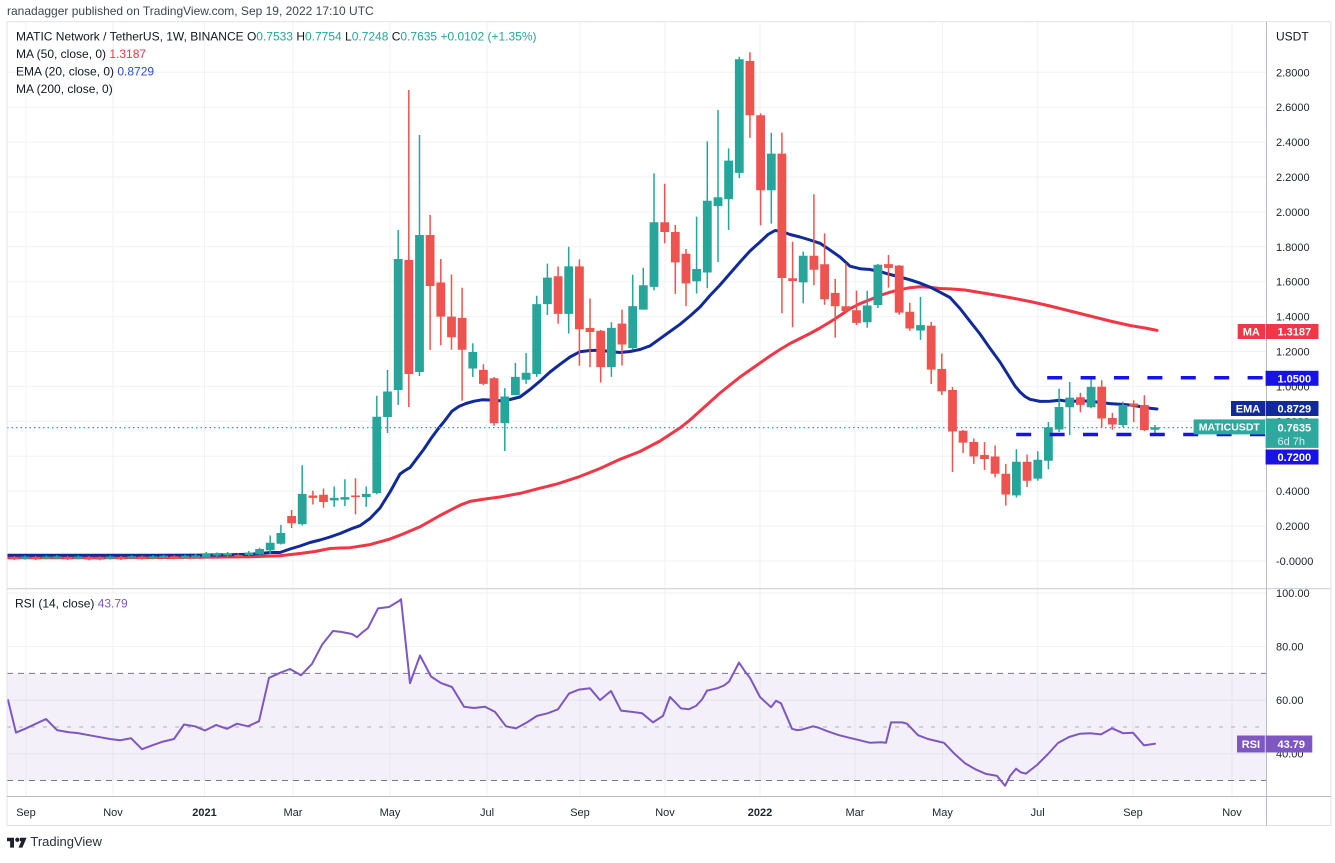 This screenshot has width=1335, height=863. What do you see at coordinates (1293, 178) in the screenshot?
I see `svg-text: 2.2000` at bounding box center [1293, 178].